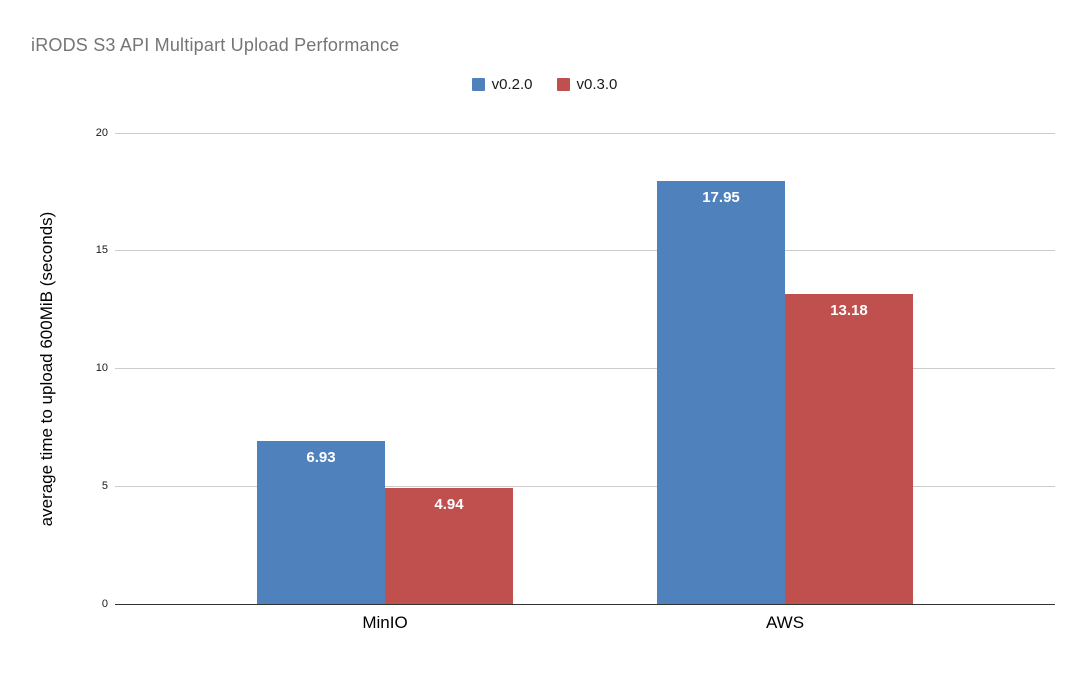  I want to click on bar-value-label: 4.94, so click(449, 504).